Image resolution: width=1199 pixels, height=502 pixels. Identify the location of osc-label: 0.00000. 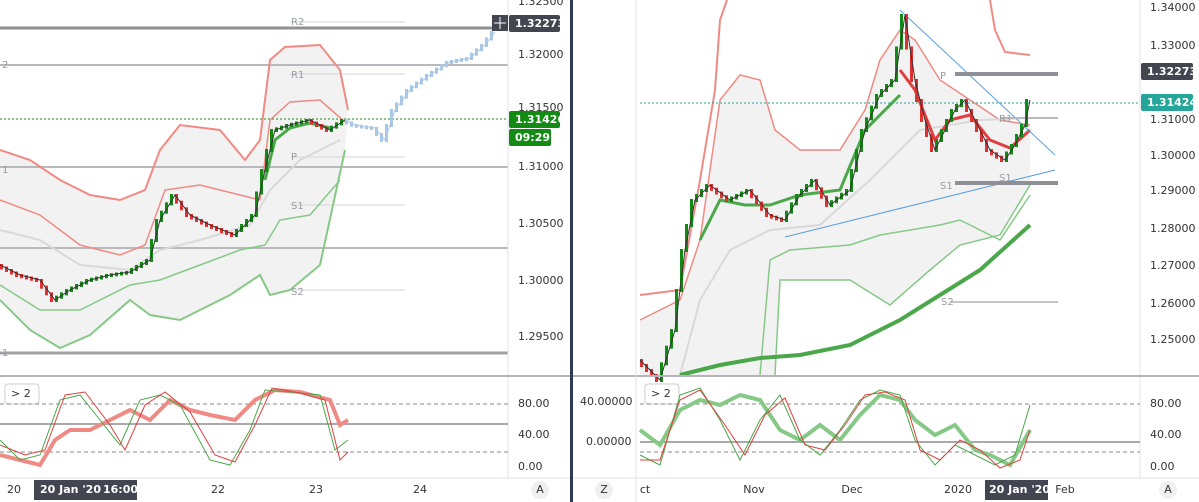
(609, 441).